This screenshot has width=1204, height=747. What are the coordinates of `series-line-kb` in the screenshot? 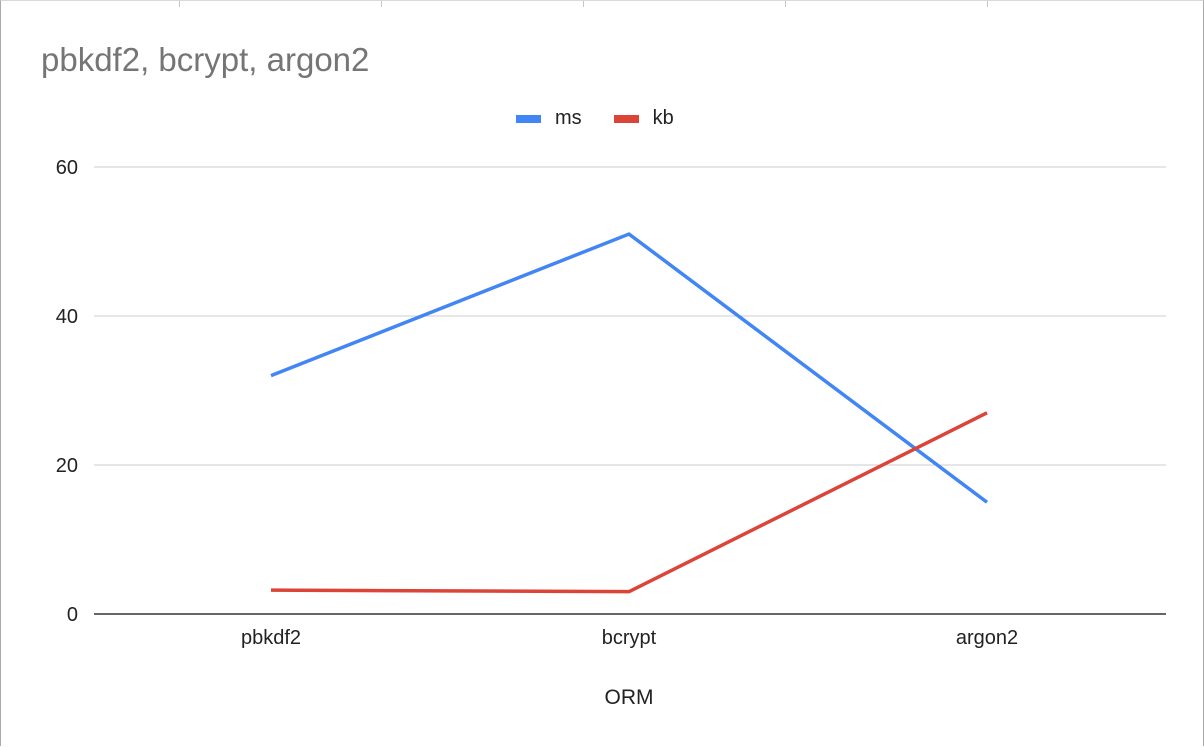 It's located at (629, 502).